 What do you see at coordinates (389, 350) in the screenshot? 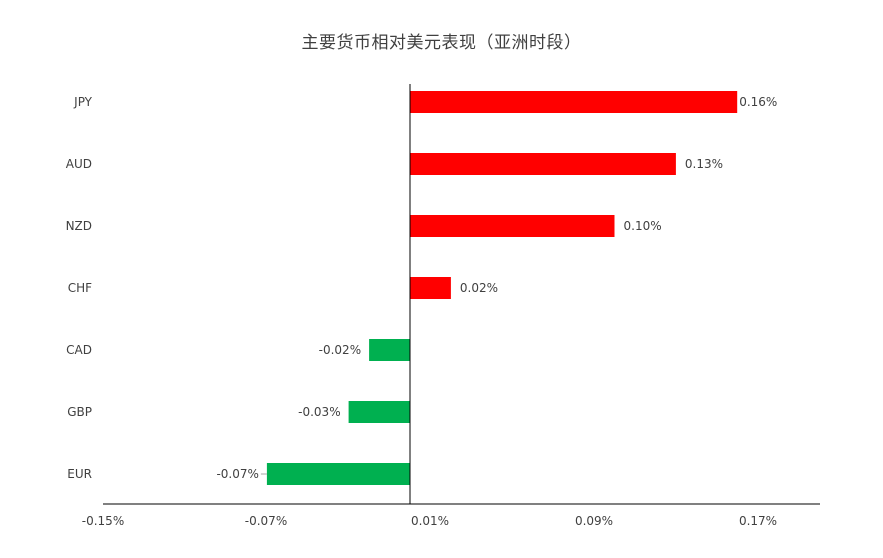
I see `bar-cad` at bounding box center [389, 350].